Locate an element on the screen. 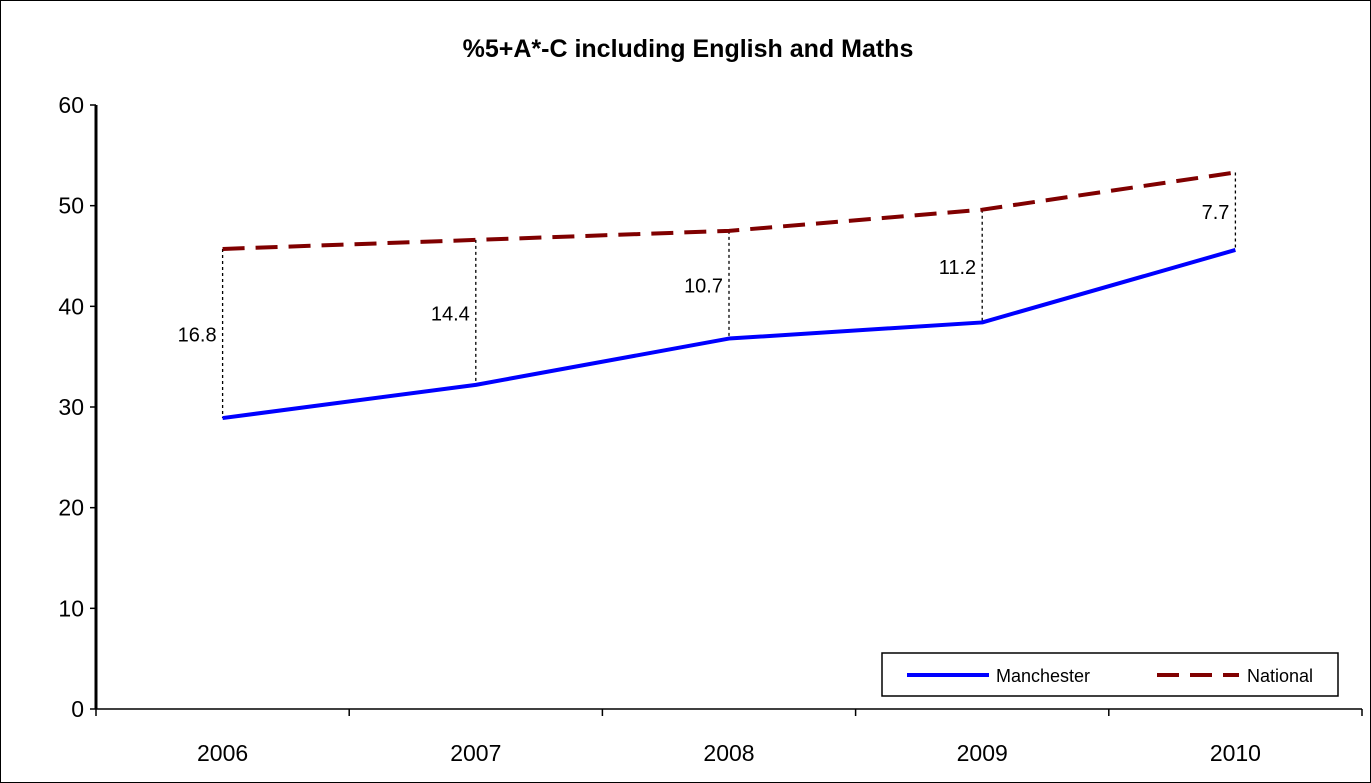  y-tick-label: 40 is located at coordinates (71, 306).